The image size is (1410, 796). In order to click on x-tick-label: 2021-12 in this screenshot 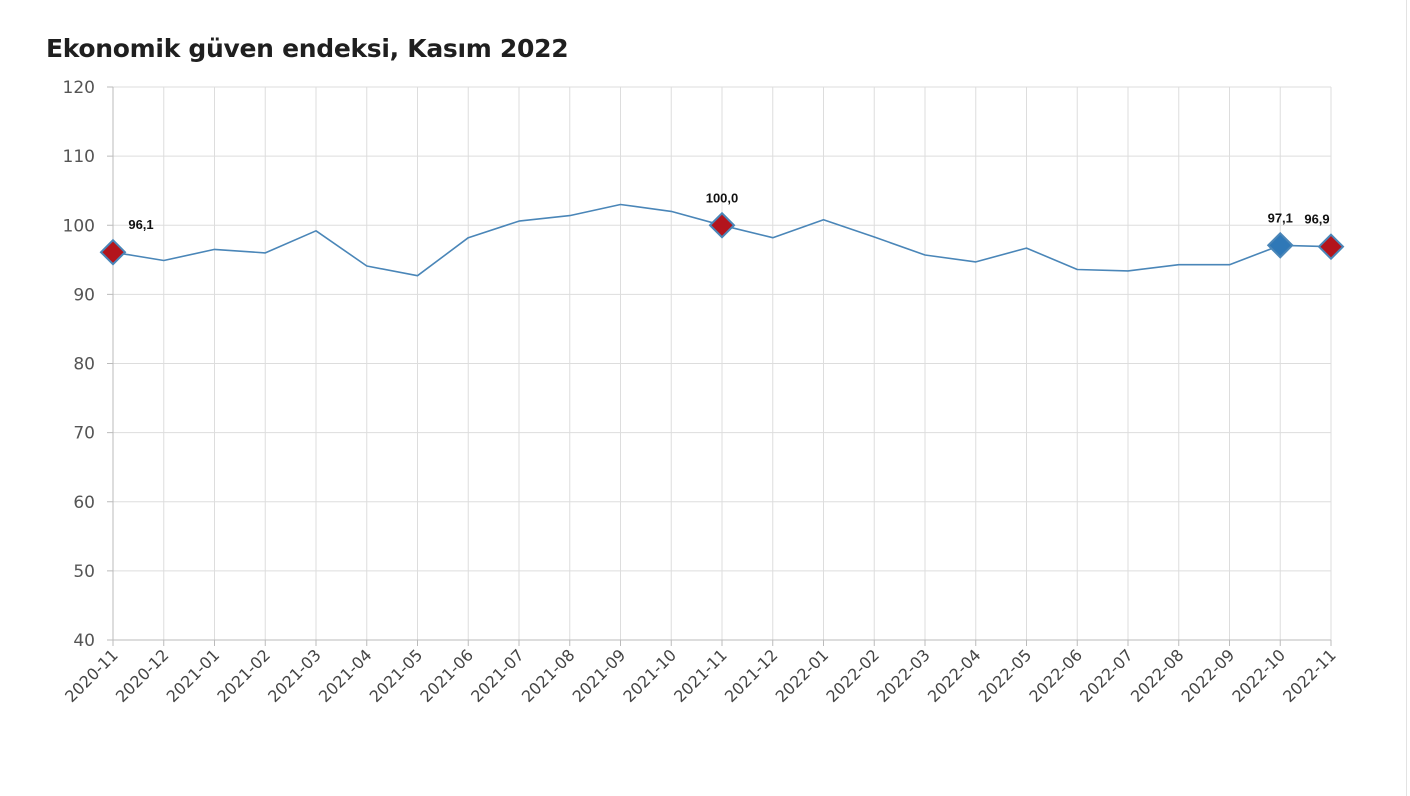, I will do `click(751, 675)`.